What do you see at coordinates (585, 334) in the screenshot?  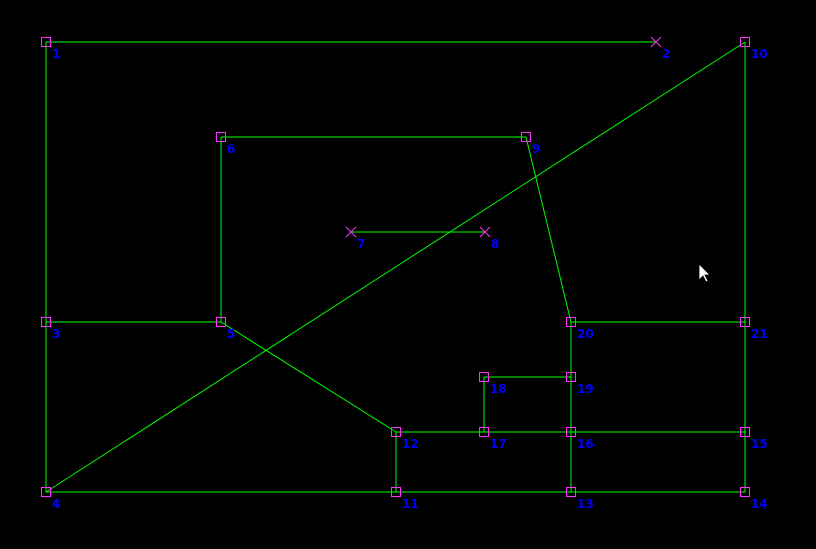 I see `node-20-label: 20` at bounding box center [585, 334].